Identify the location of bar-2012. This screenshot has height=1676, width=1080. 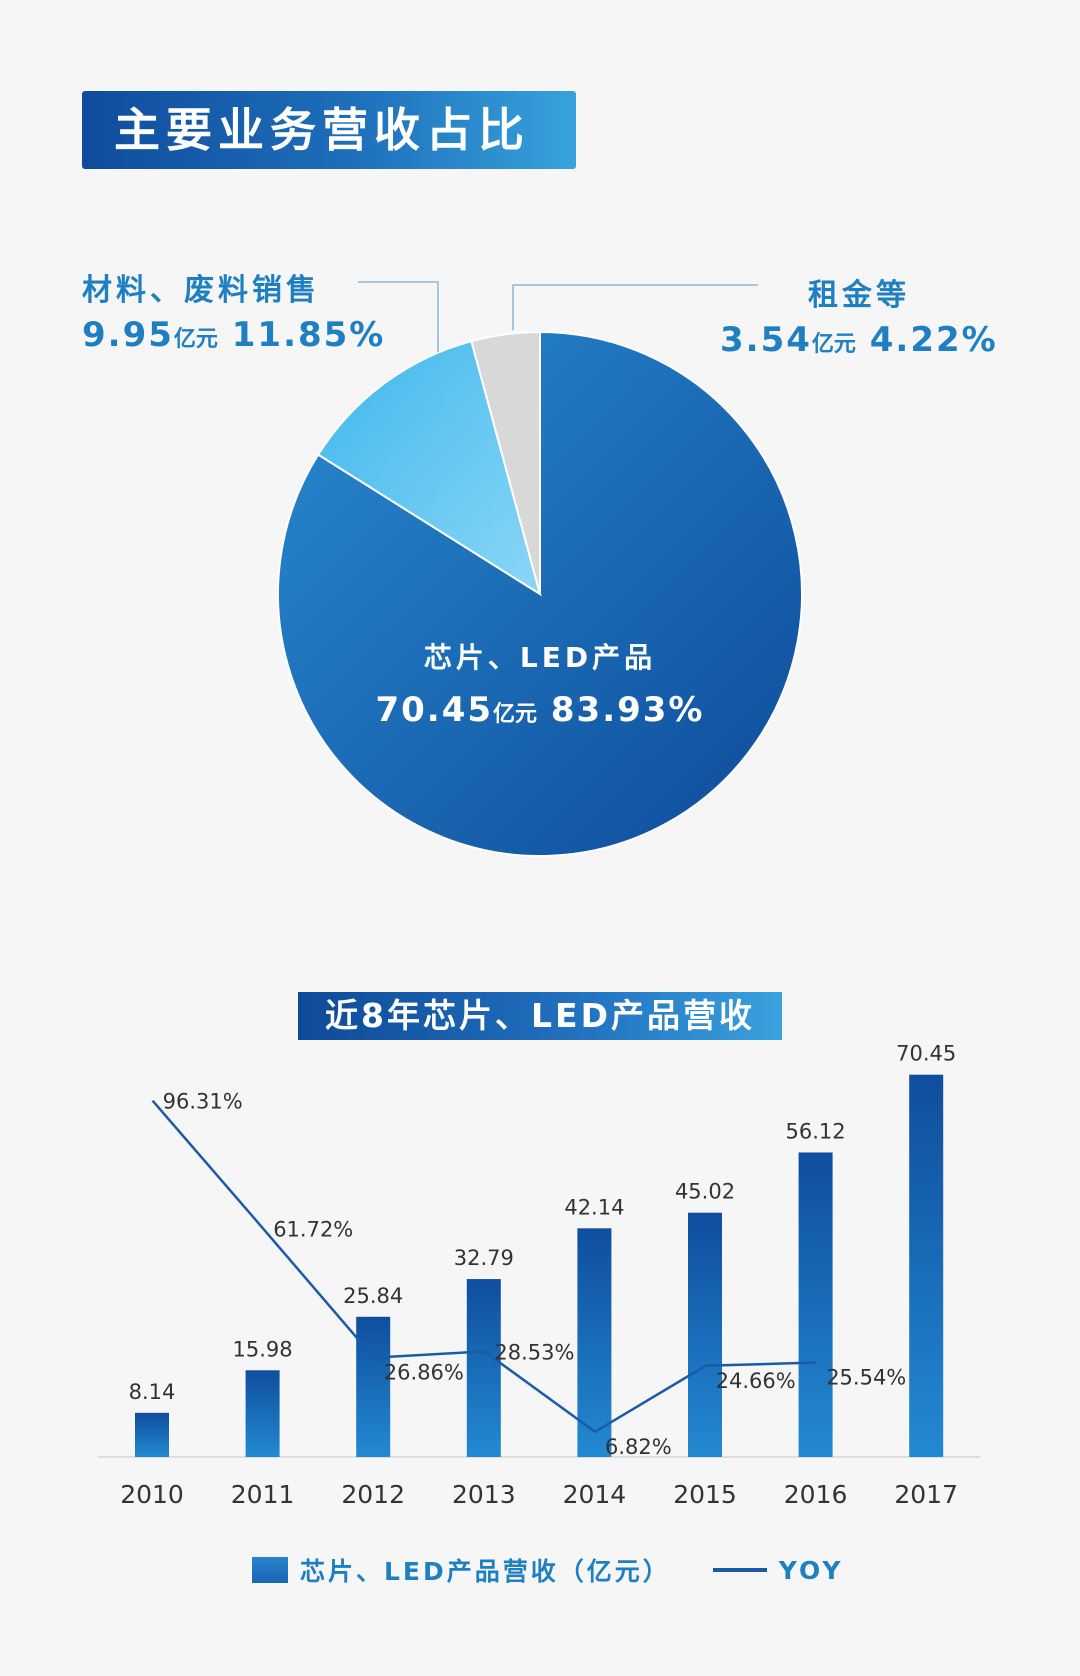
(373, 1386).